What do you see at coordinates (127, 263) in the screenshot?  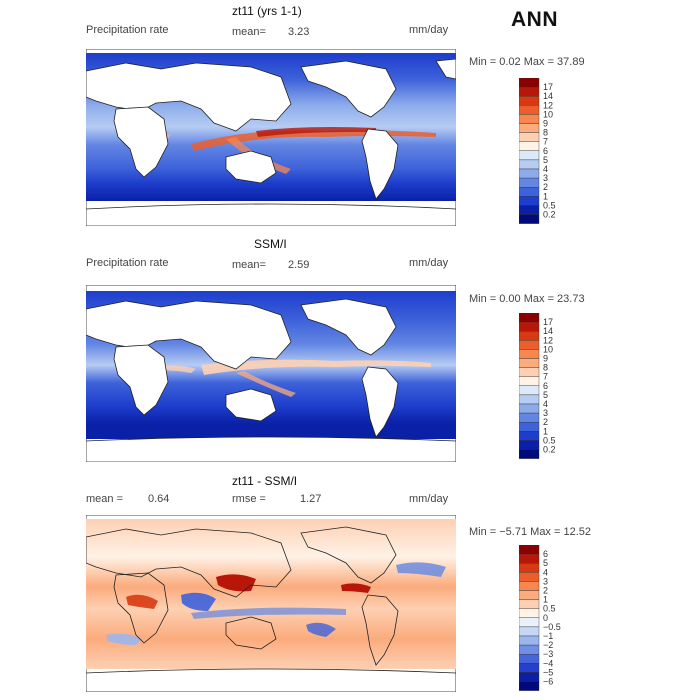 I see `panel-2-field-label: Precipitation rate` at bounding box center [127, 263].